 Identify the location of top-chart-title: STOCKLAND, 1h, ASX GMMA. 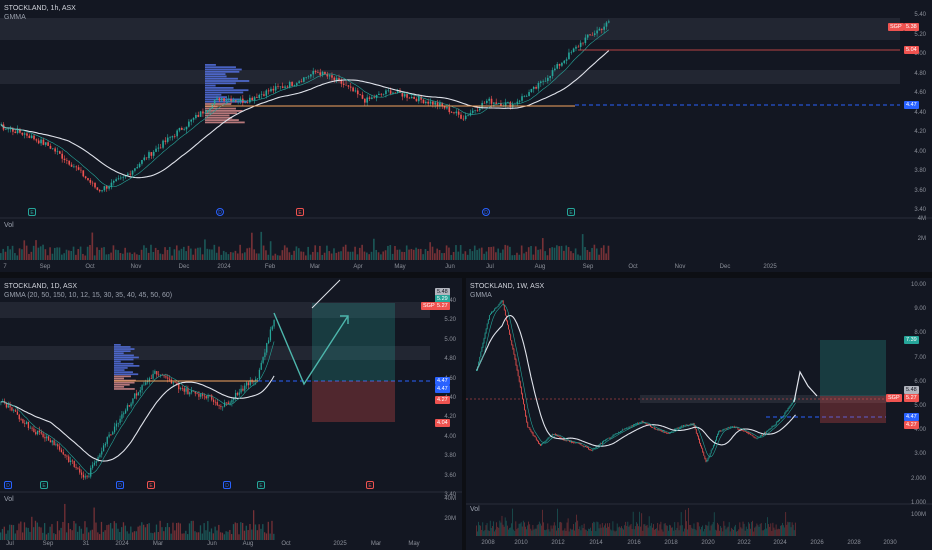
(40, 13).